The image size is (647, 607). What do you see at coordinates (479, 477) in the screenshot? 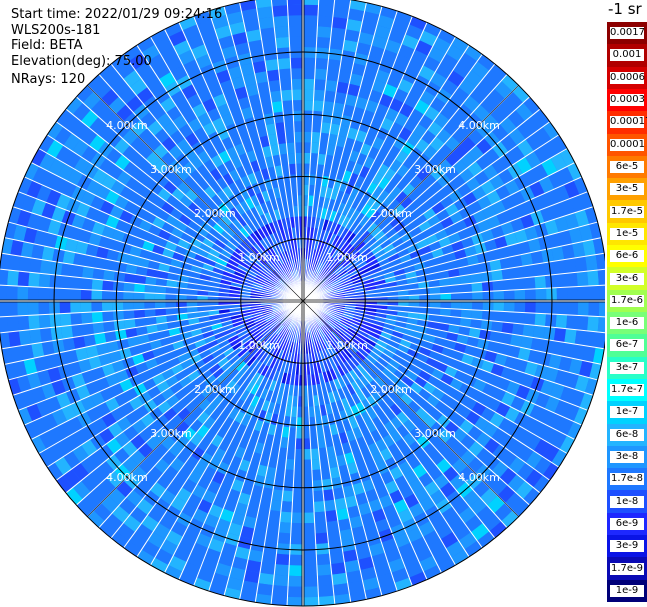
I see `range-ring-label: 4.00km` at bounding box center [479, 477].